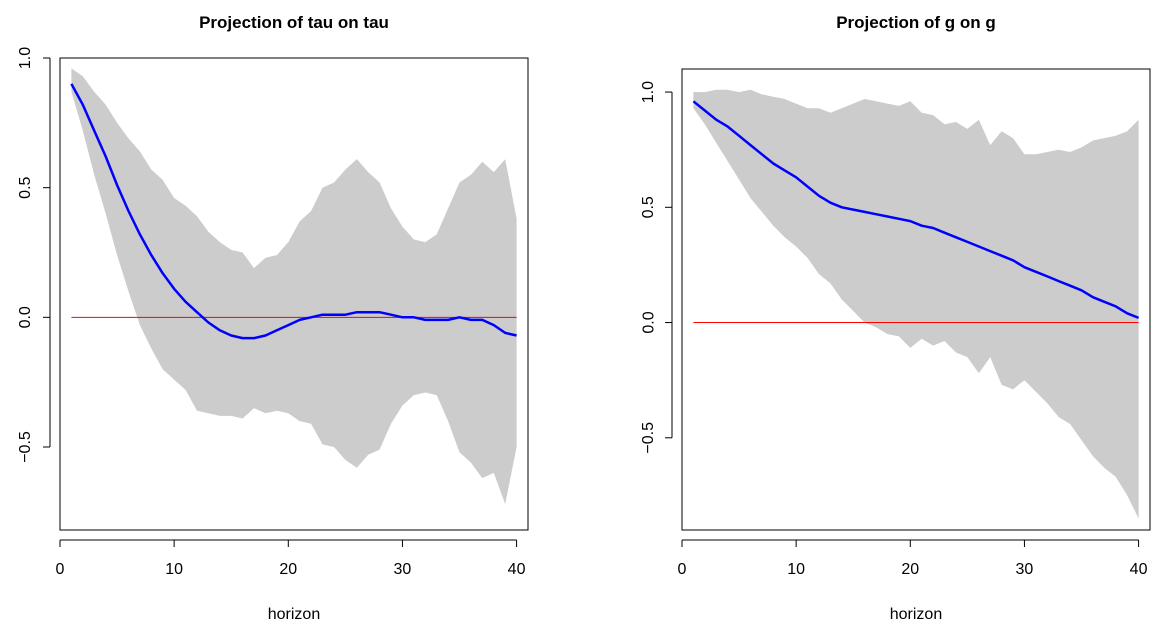 This screenshot has height=631, width=1151. Describe the element at coordinates (294, 22) in the screenshot. I see `chart-title: Projection of tau on tau` at that location.